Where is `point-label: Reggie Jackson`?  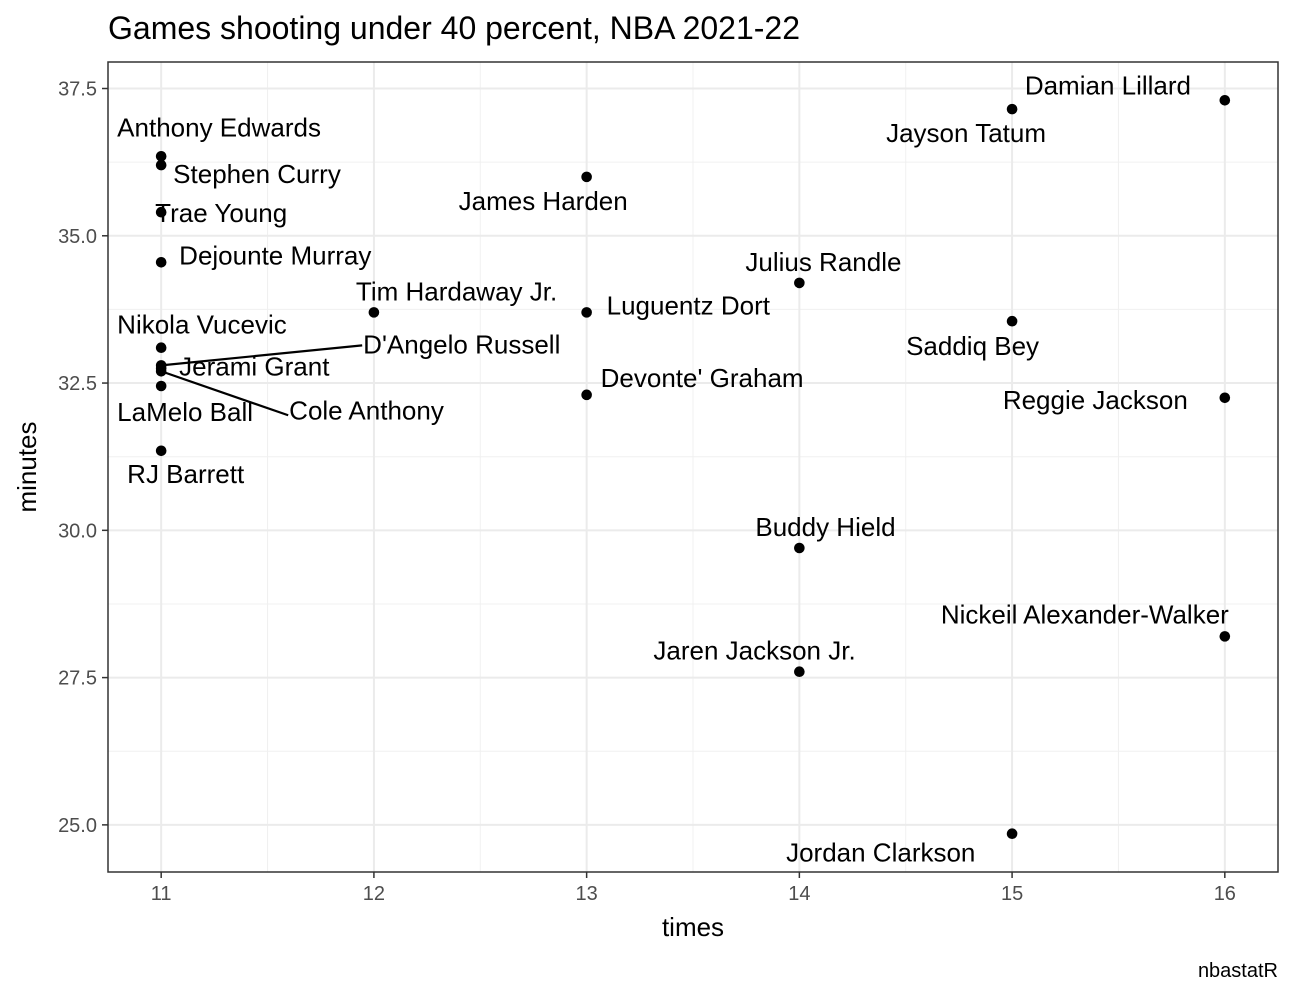
point-label: Reggie Jackson is located at coordinates (1095, 400).